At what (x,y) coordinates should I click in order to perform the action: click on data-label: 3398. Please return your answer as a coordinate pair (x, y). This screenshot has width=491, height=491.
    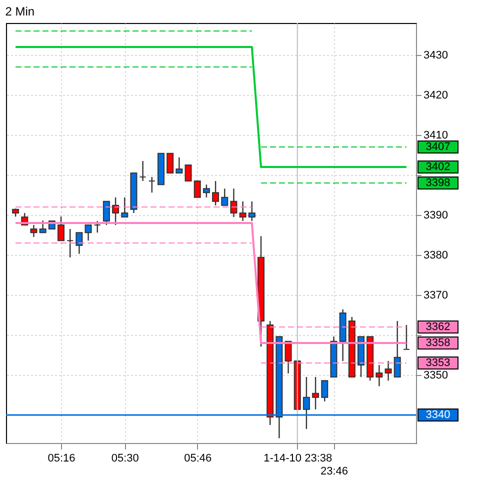
    Looking at the image, I should click on (438, 183).